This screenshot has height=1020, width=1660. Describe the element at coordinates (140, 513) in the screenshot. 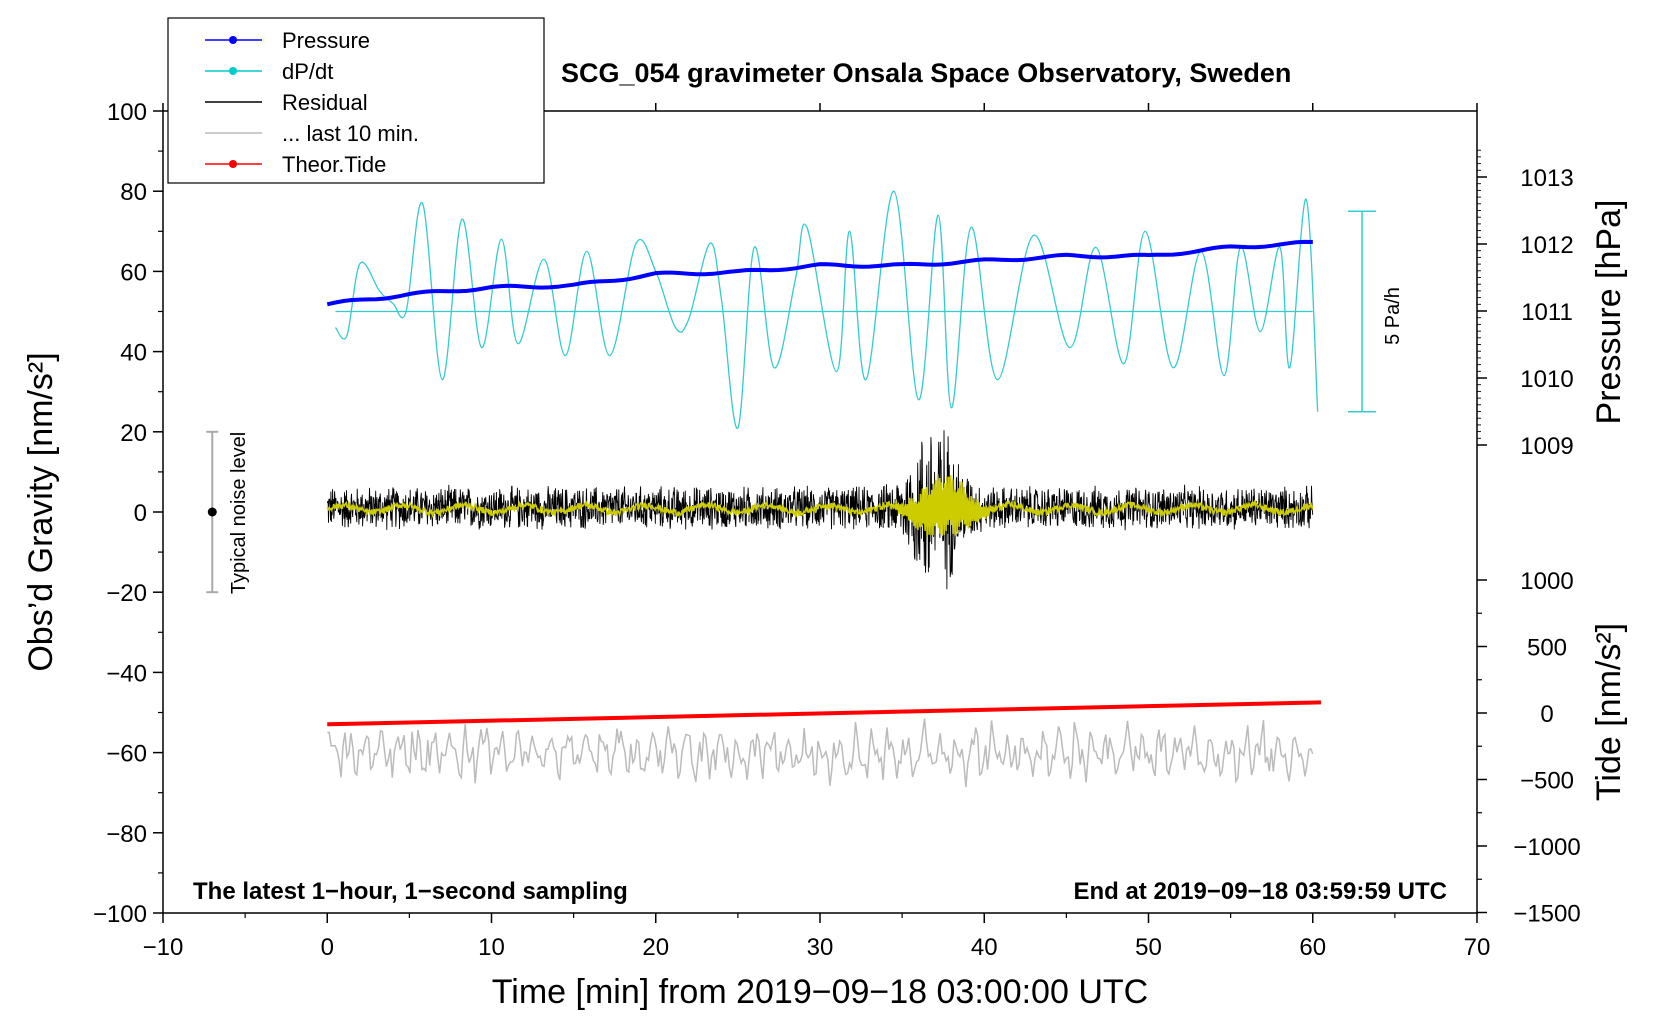

I see `y-tick-label: 0` at that location.